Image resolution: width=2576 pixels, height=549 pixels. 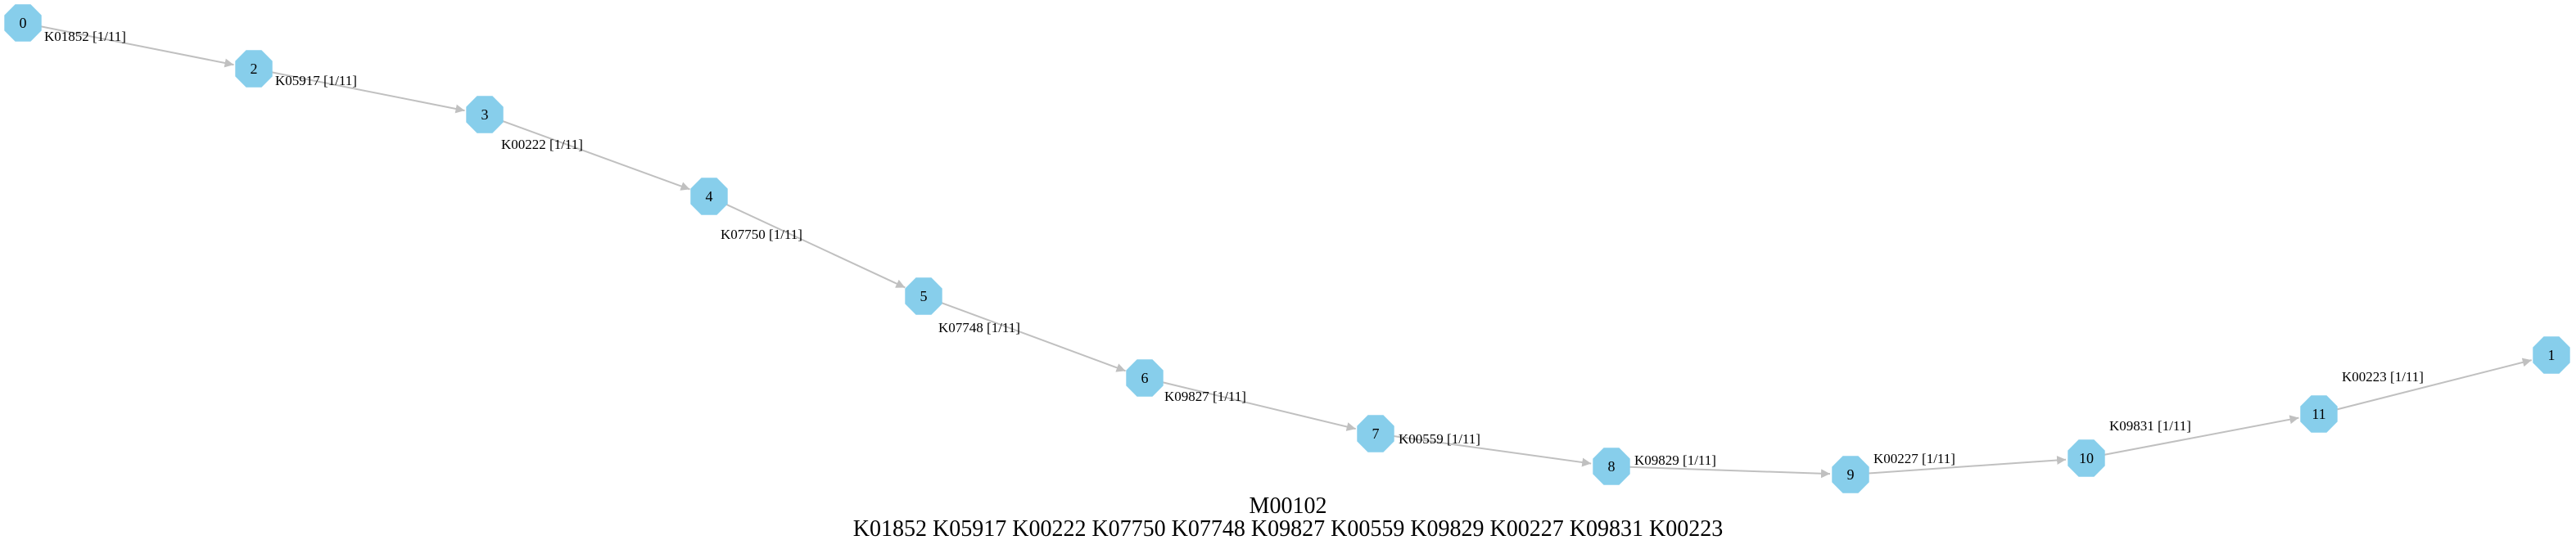 What do you see at coordinates (316, 81) in the screenshot?
I see `edge-label-2-3: K05917 [1/11]` at bounding box center [316, 81].